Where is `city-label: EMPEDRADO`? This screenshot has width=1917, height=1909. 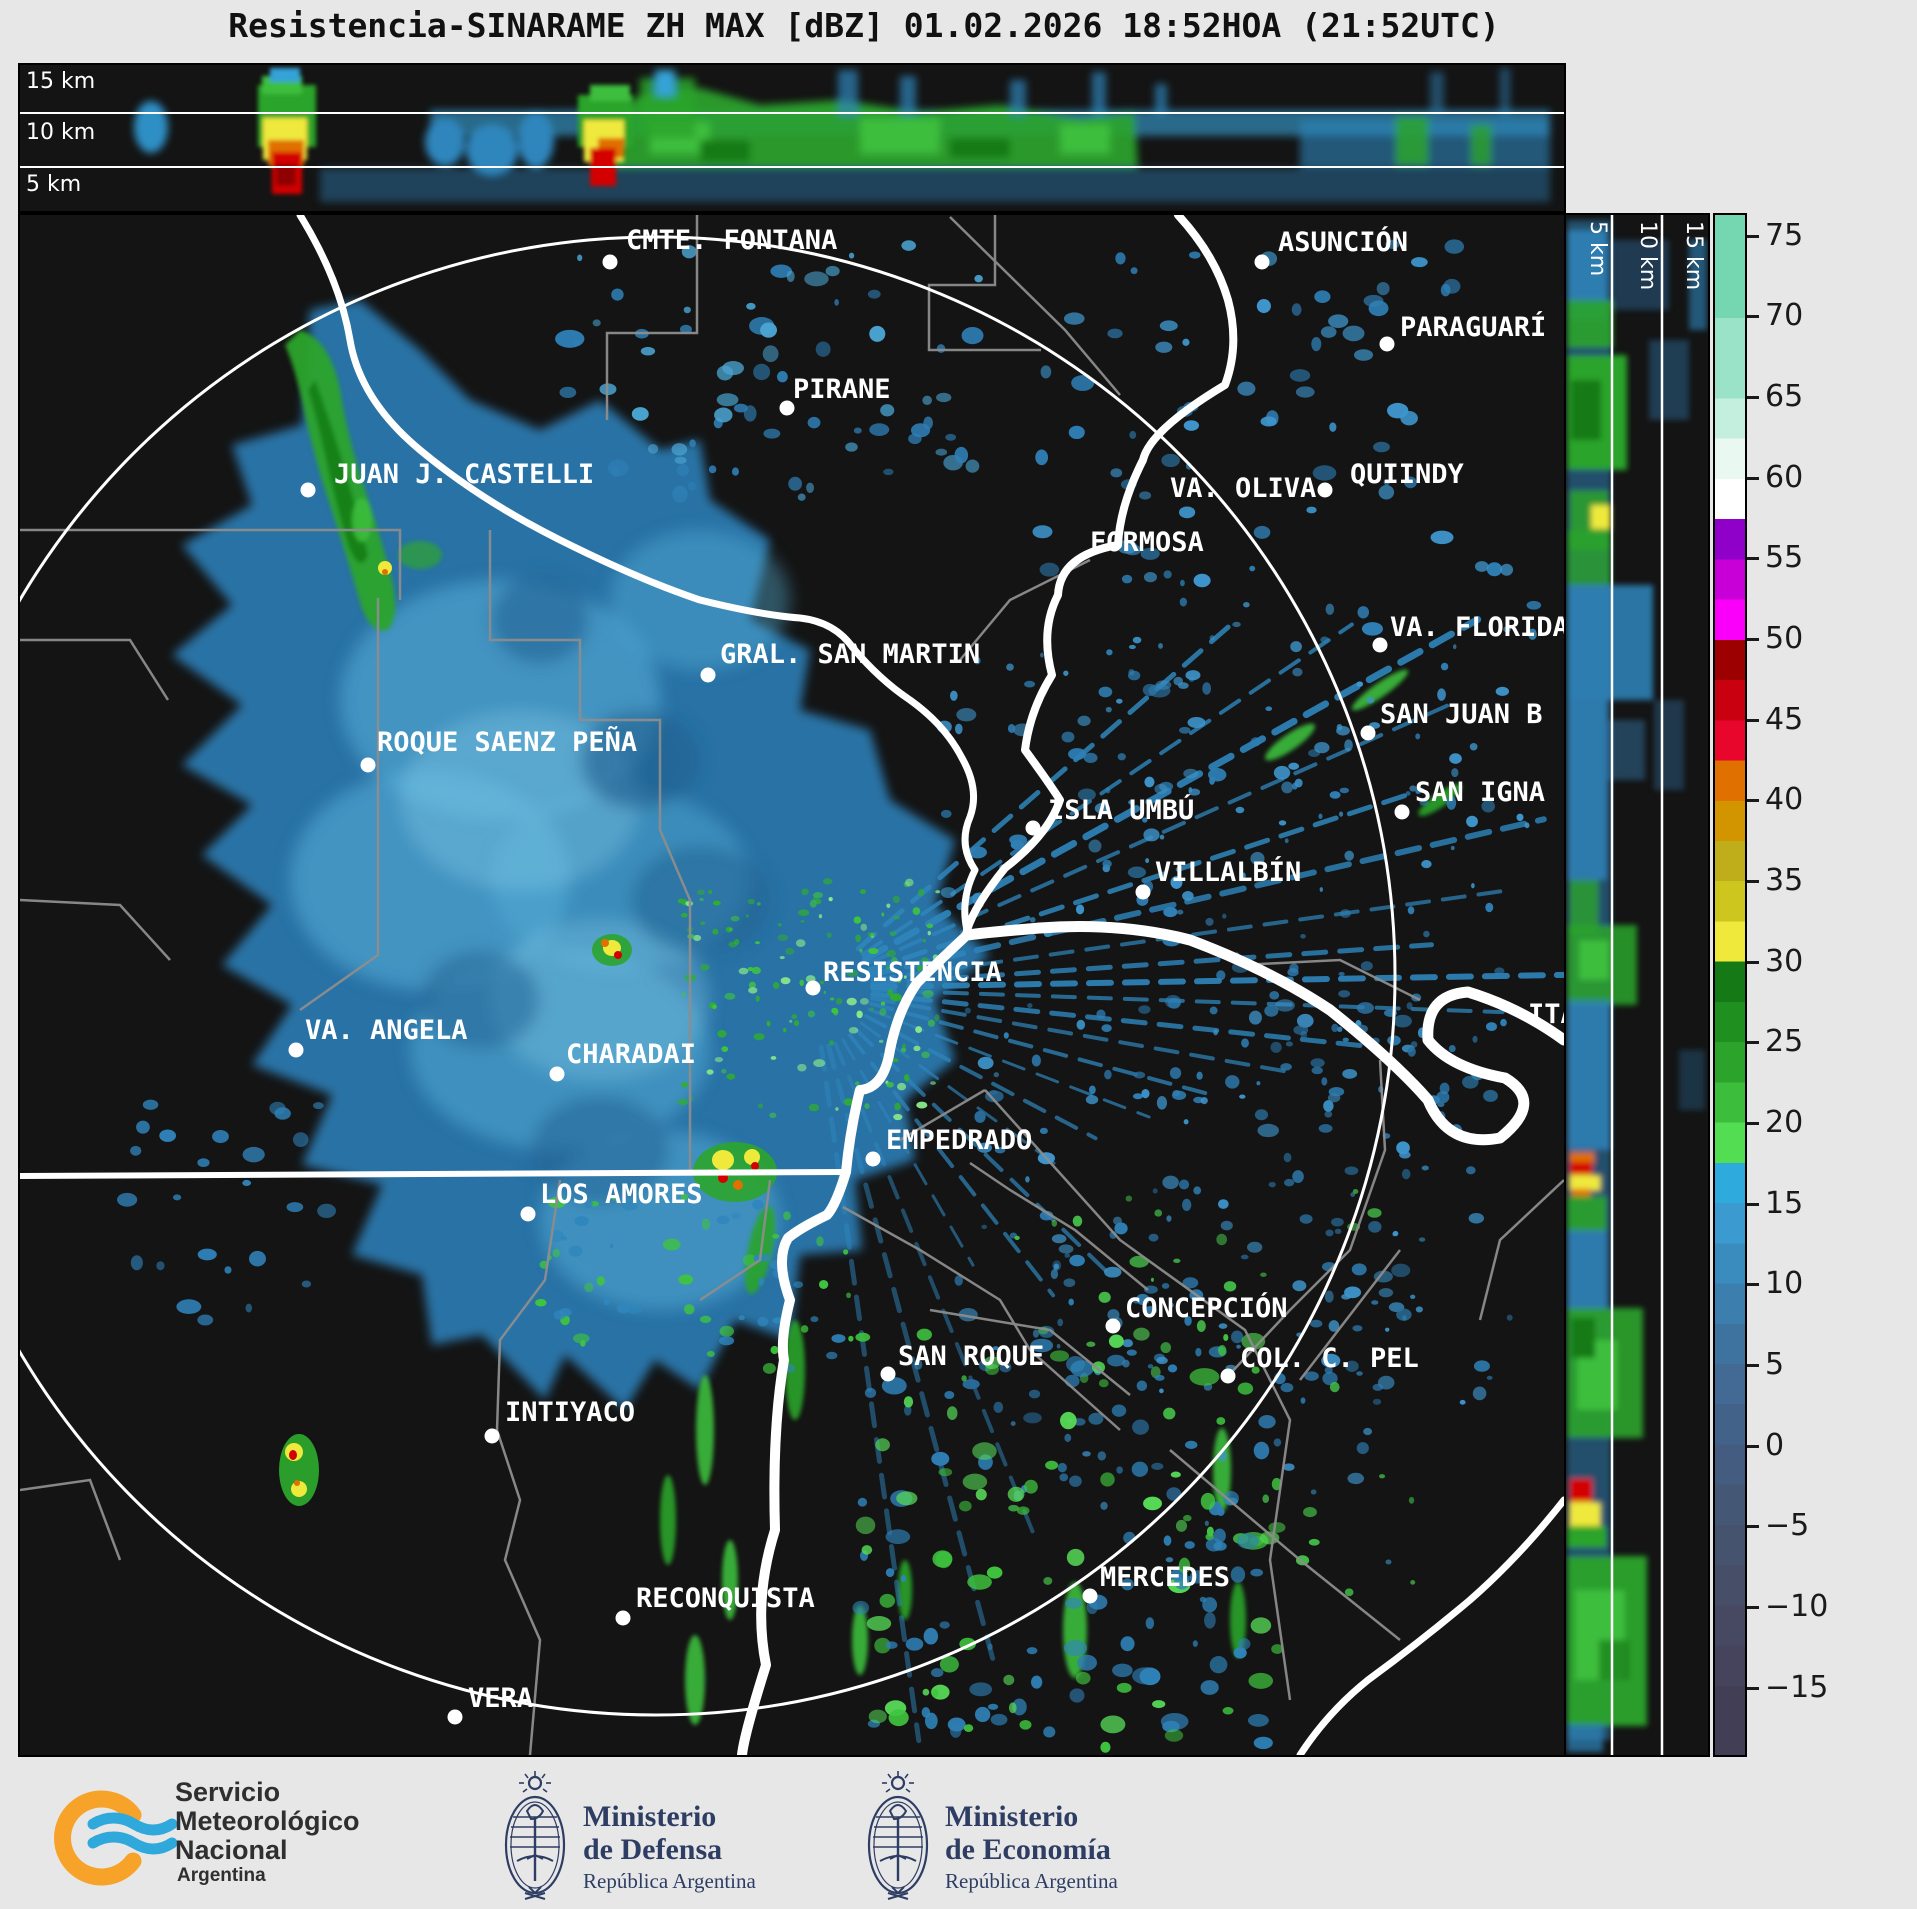 city-label: EMPEDRADO is located at coordinates (959, 1140).